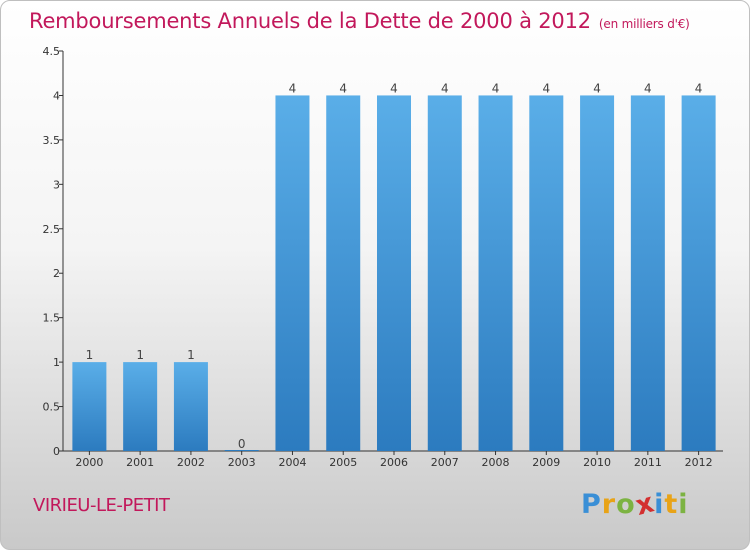 The image size is (750, 550). What do you see at coordinates (56, 95) in the screenshot?
I see `y-tick-label: 4` at bounding box center [56, 95].